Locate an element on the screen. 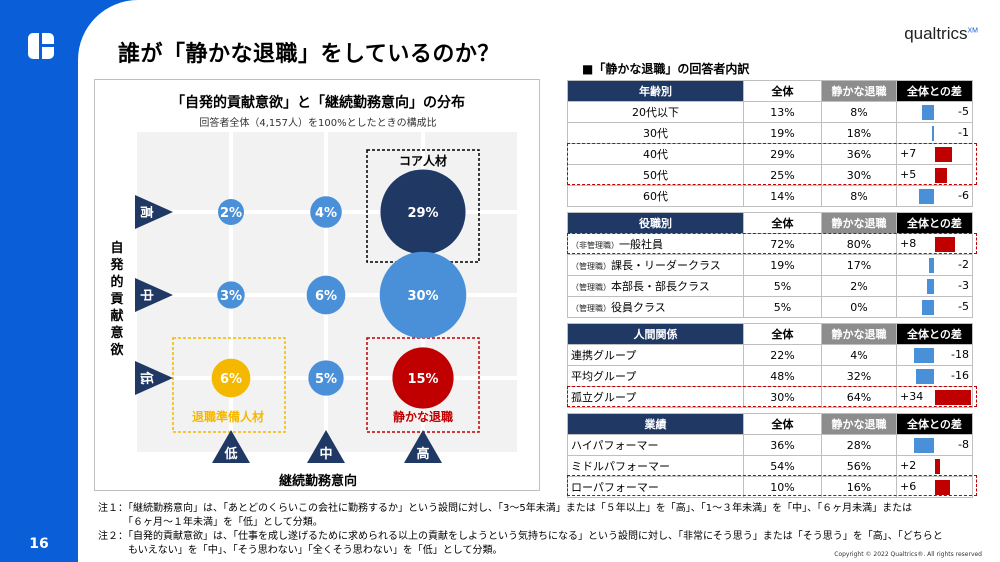  bubble-value: 5% is located at coordinates (326, 379).